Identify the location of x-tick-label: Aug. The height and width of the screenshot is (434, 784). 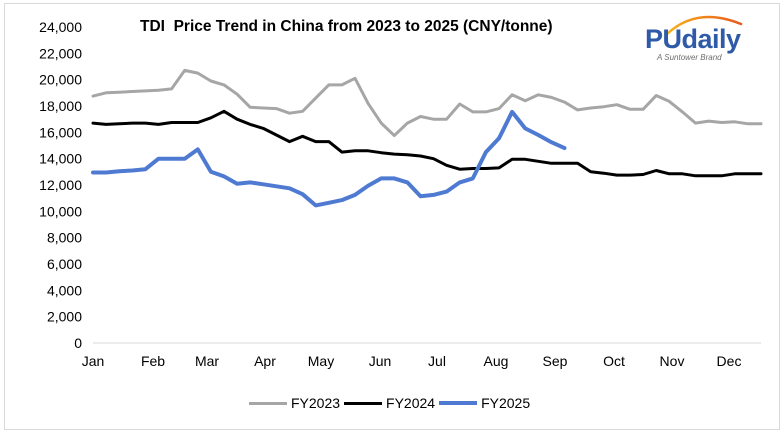
(496, 361).